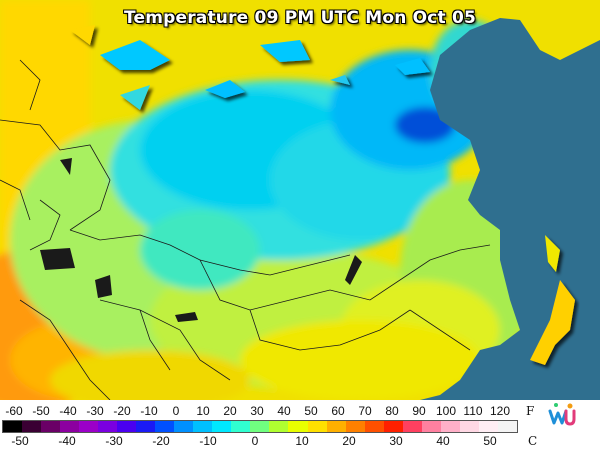 The width and height of the screenshot is (600, 459). I want to click on arctic-islands, so click(250, 67).